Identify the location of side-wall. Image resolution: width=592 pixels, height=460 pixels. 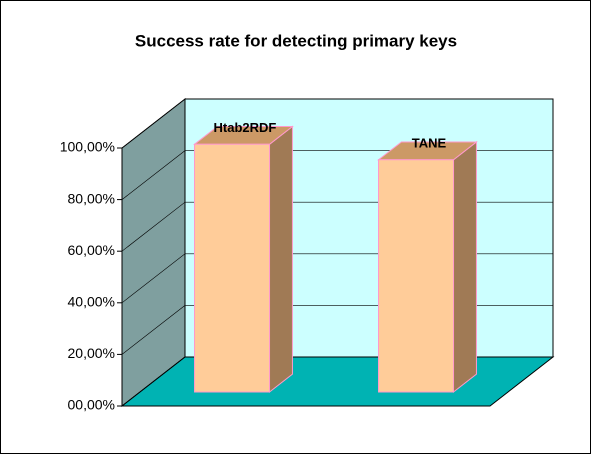
(153, 252).